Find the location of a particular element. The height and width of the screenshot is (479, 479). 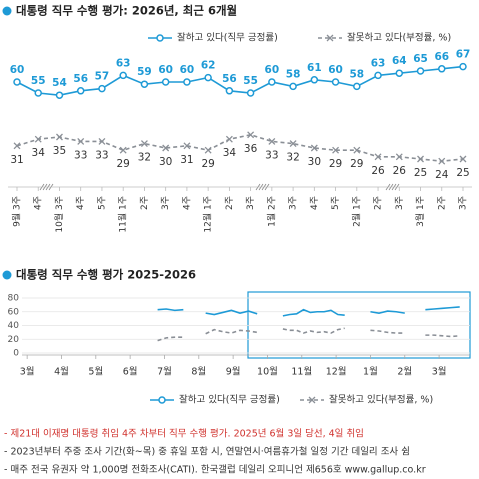

x-tick-label: 8월 is located at coordinates (198, 372).